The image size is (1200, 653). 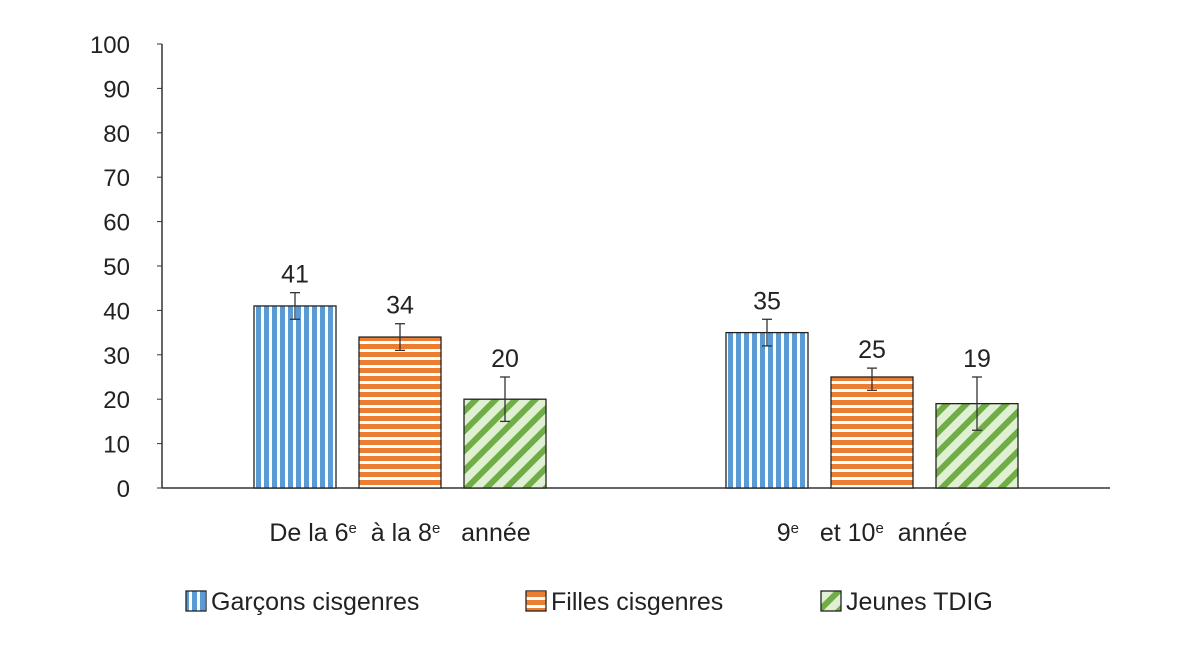 What do you see at coordinates (116, 178) in the screenshot?
I see `y-tick-label: 70` at bounding box center [116, 178].